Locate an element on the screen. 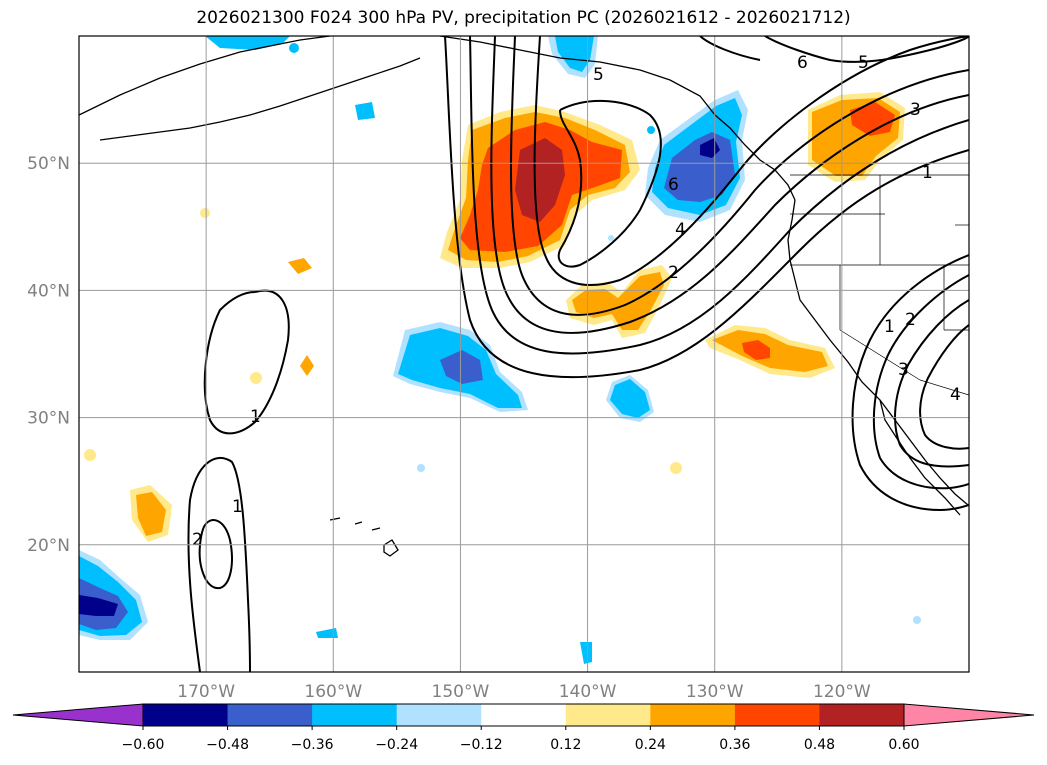 Image resolution: width=1047 pixels, height=765 pixels. colorbar-tick-label: 0.36 is located at coordinates (734, 745).